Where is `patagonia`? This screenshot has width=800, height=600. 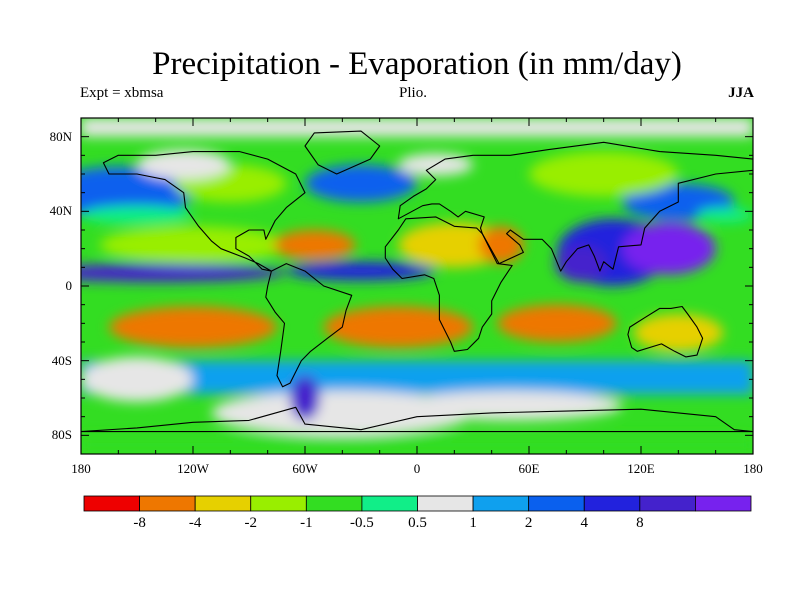 patagonia is located at coordinates (305, 398).